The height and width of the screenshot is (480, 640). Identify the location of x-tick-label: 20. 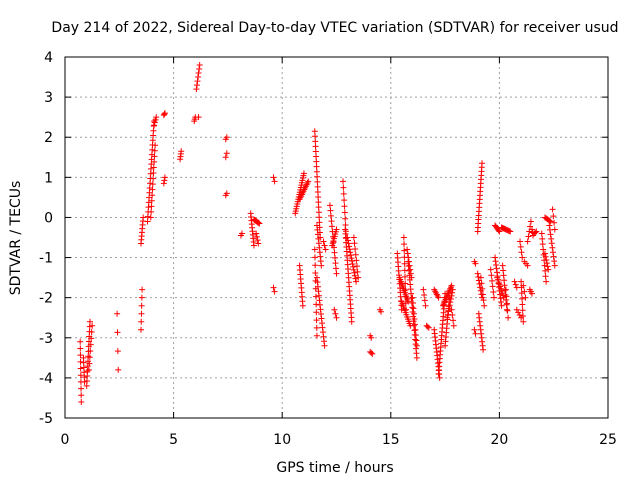
(499, 440).